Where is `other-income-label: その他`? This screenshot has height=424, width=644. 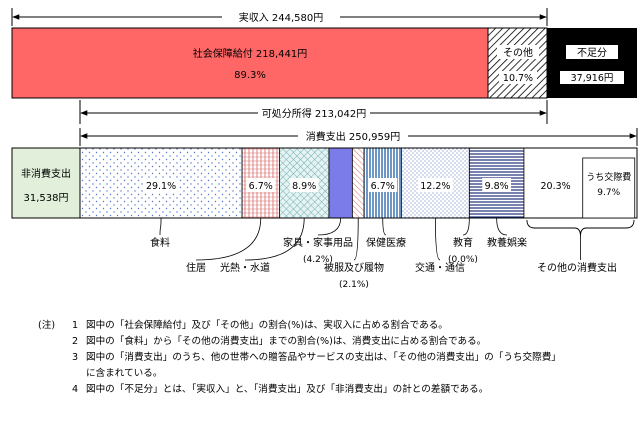
other-income-label: その他 is located at coordinates (518, 52).